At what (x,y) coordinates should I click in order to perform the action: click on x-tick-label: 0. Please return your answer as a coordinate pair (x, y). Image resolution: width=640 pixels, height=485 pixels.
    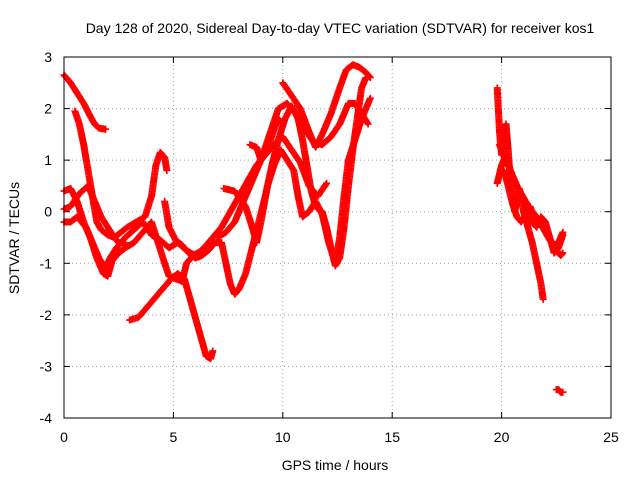
    Looking at the image, I should click on (64, 437).